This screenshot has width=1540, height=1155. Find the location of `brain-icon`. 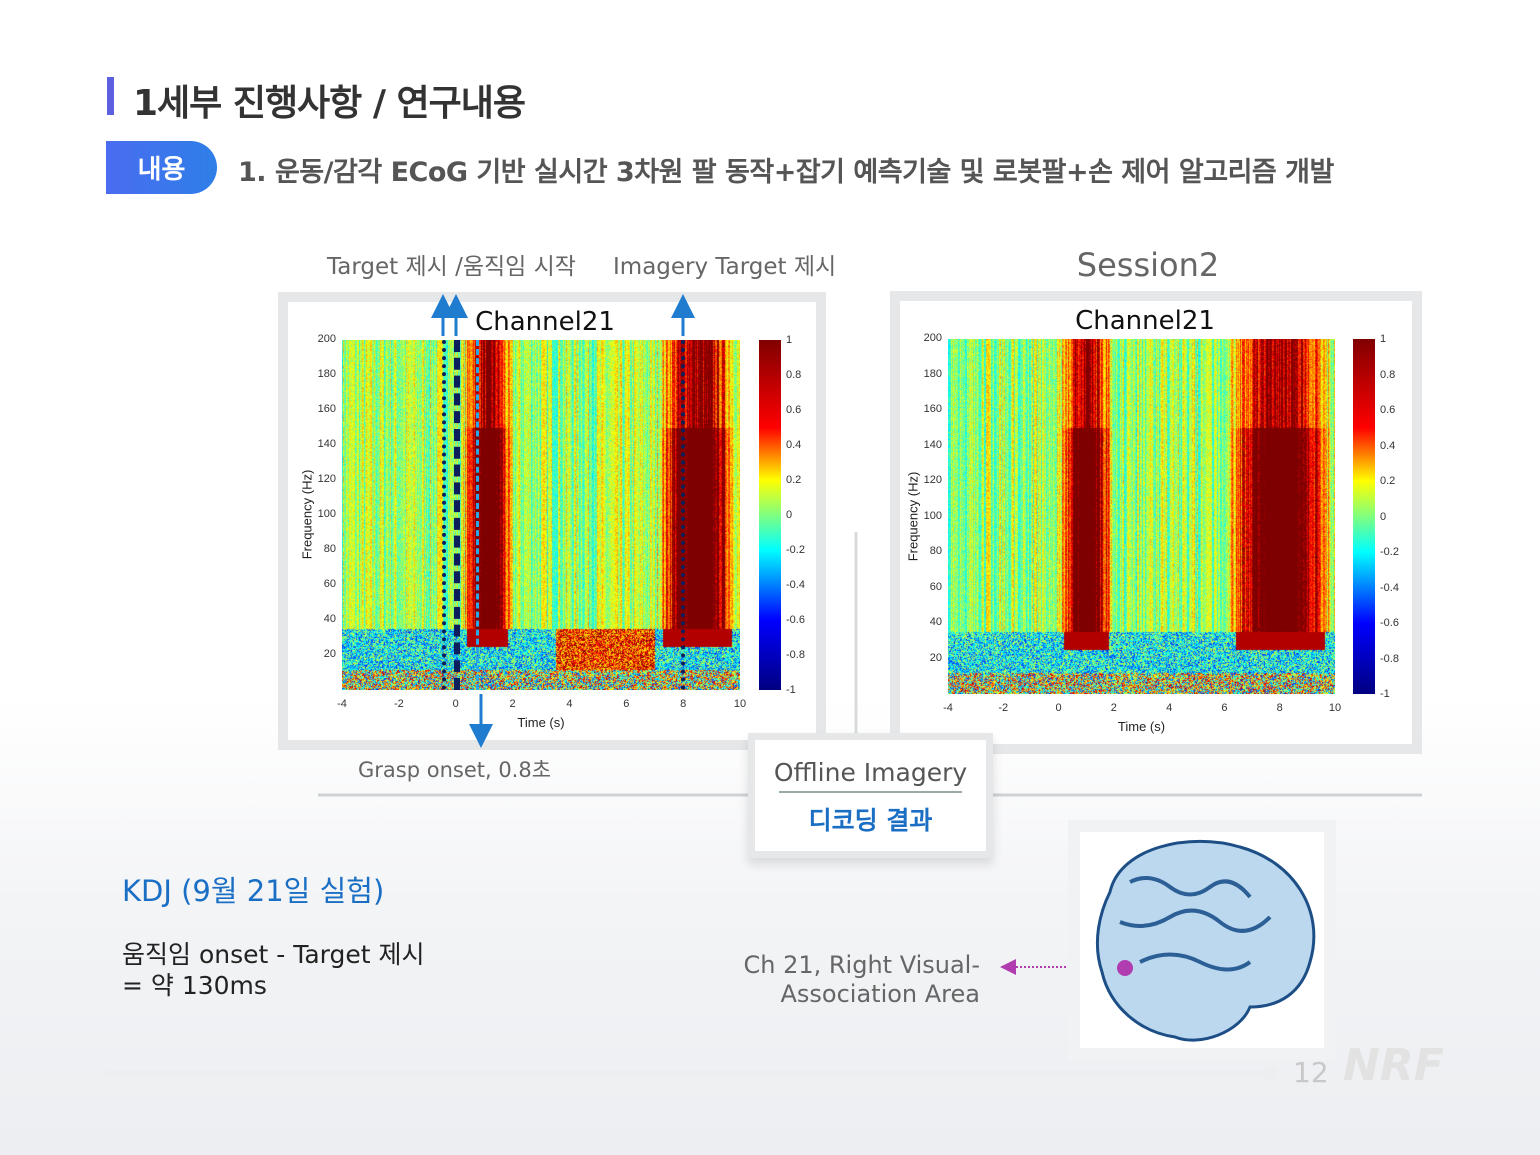

brain-icon is located at coordinates (1205, 940).